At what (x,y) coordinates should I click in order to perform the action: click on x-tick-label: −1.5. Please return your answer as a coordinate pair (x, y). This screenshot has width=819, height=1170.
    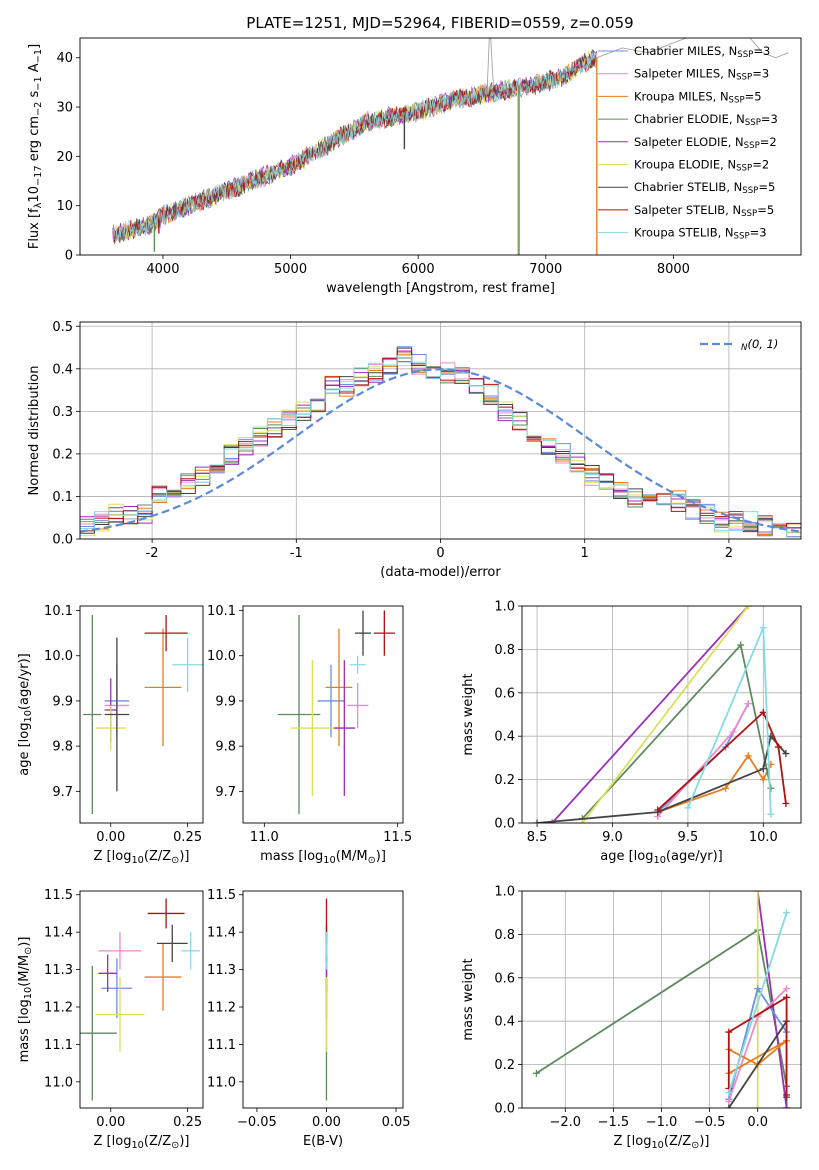
    Looking at the image, I should click on (614, 1122).